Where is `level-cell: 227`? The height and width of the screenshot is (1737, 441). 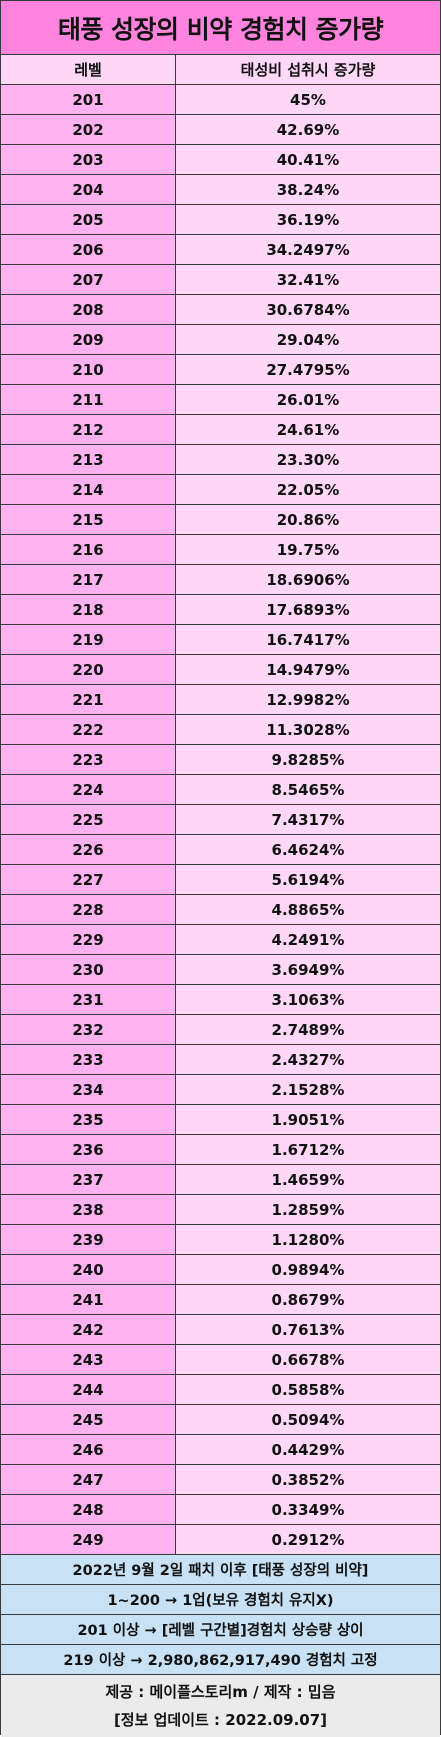 level-cell: 227 is located at coordinates (88, 879).